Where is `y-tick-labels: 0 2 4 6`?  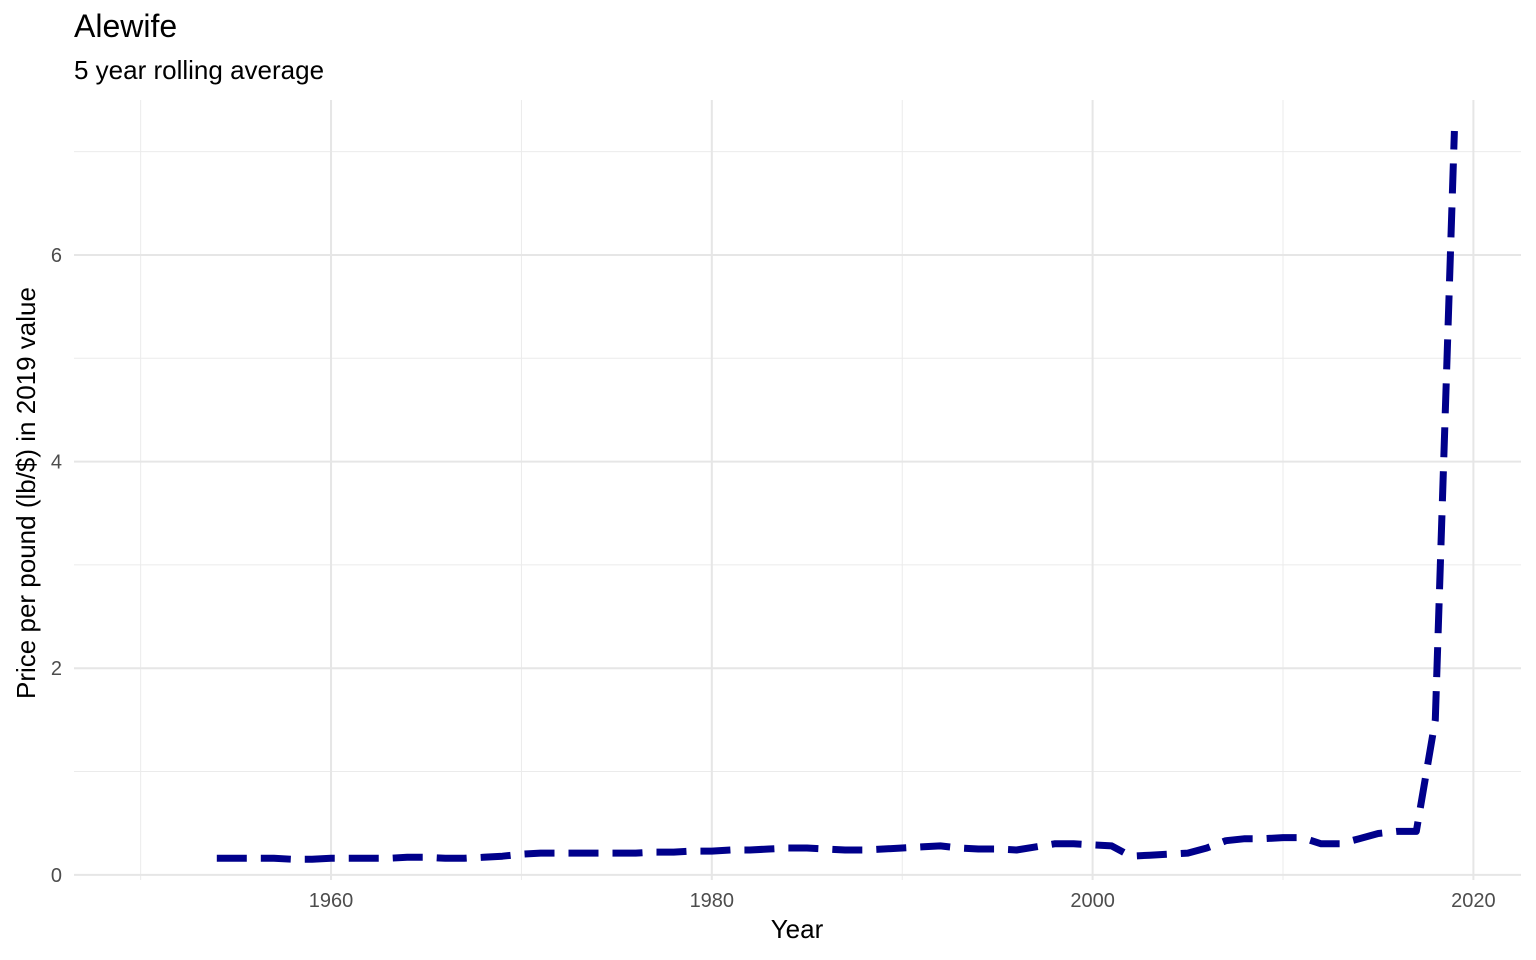 y-tick-labels: 0 2 4 6 is located at coordinates (56, 566).